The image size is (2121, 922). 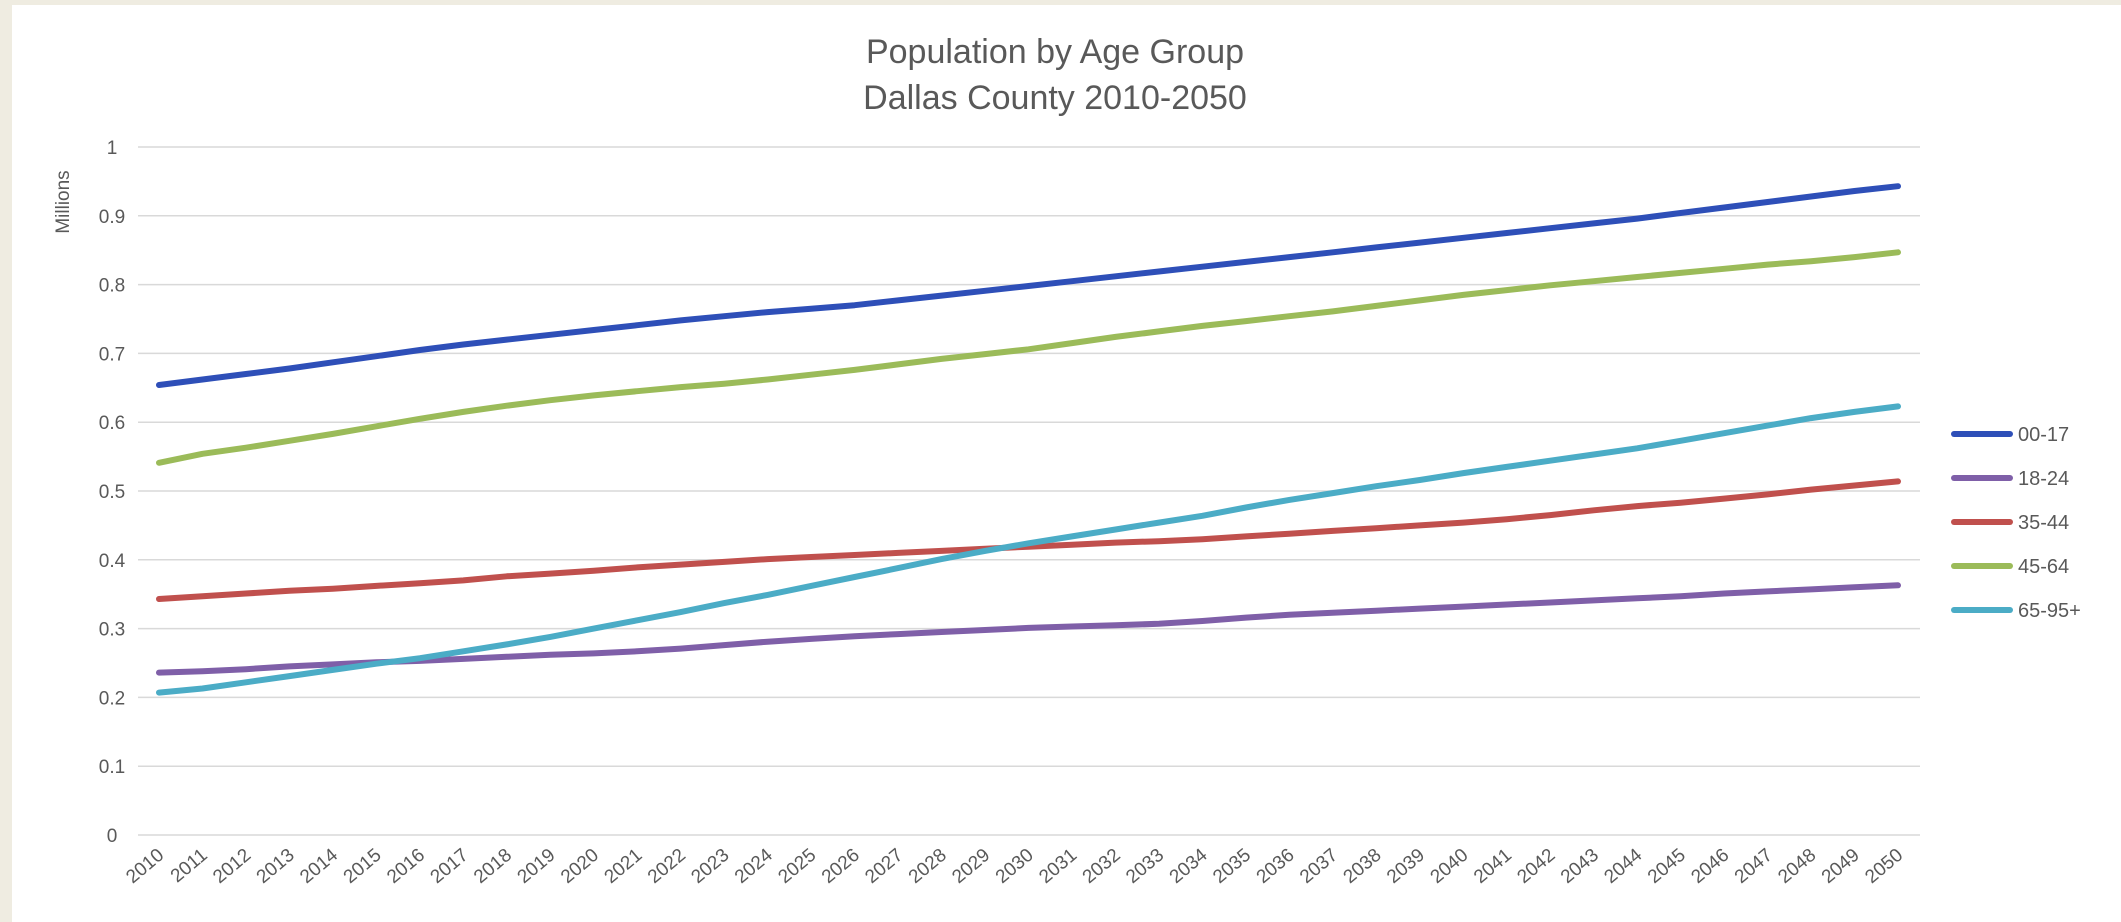 What do you see at coordinates (1055, 52) in the screenshot?
I see `chart-title: Population by Age Group` at bounding box center [1055, 52].